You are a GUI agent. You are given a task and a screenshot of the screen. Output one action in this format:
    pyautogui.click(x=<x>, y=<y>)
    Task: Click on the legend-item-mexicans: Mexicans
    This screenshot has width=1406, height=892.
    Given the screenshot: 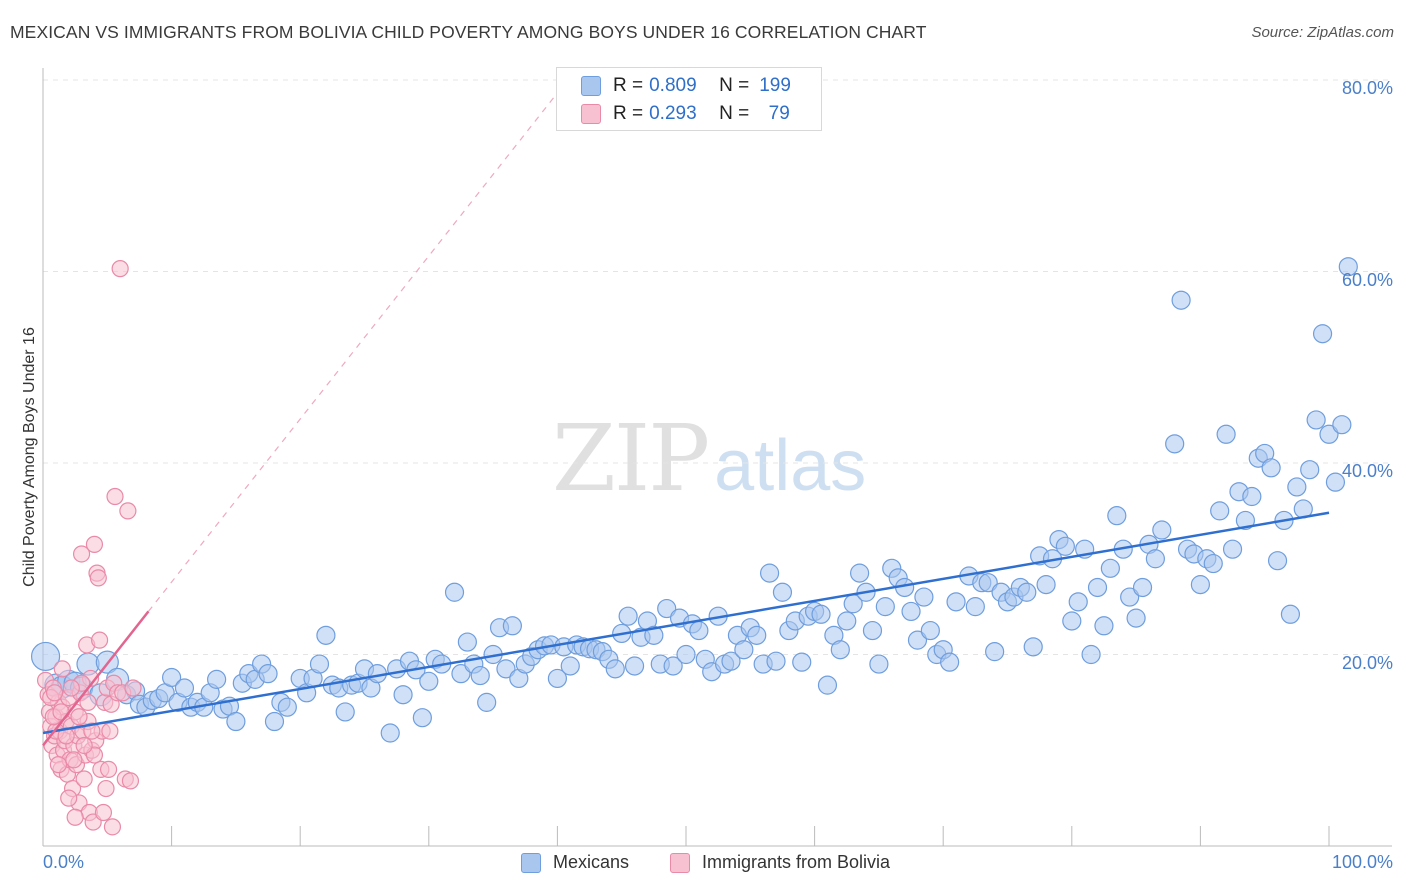 What is the action you would take?
    pyautogui.click(x=575, y=862)
    